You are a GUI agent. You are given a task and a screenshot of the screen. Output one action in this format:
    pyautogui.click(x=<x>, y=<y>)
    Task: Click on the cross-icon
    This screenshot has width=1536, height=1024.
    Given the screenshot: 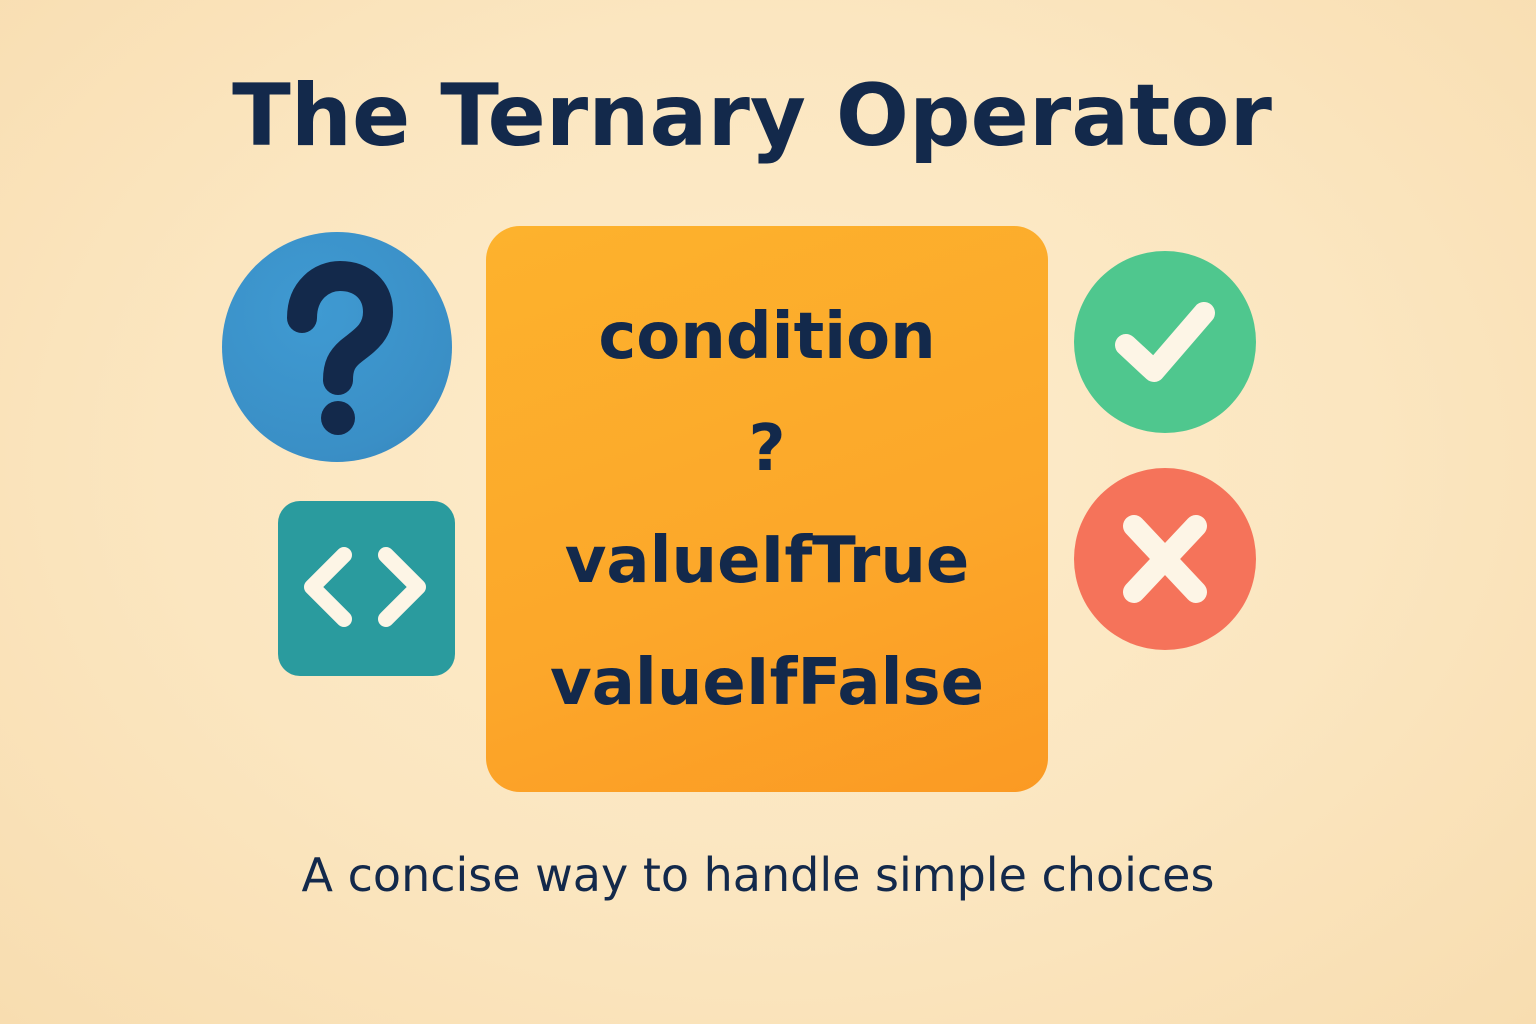 What is the action you would take?
    pyautogui.click(x=1165, y=559)
    